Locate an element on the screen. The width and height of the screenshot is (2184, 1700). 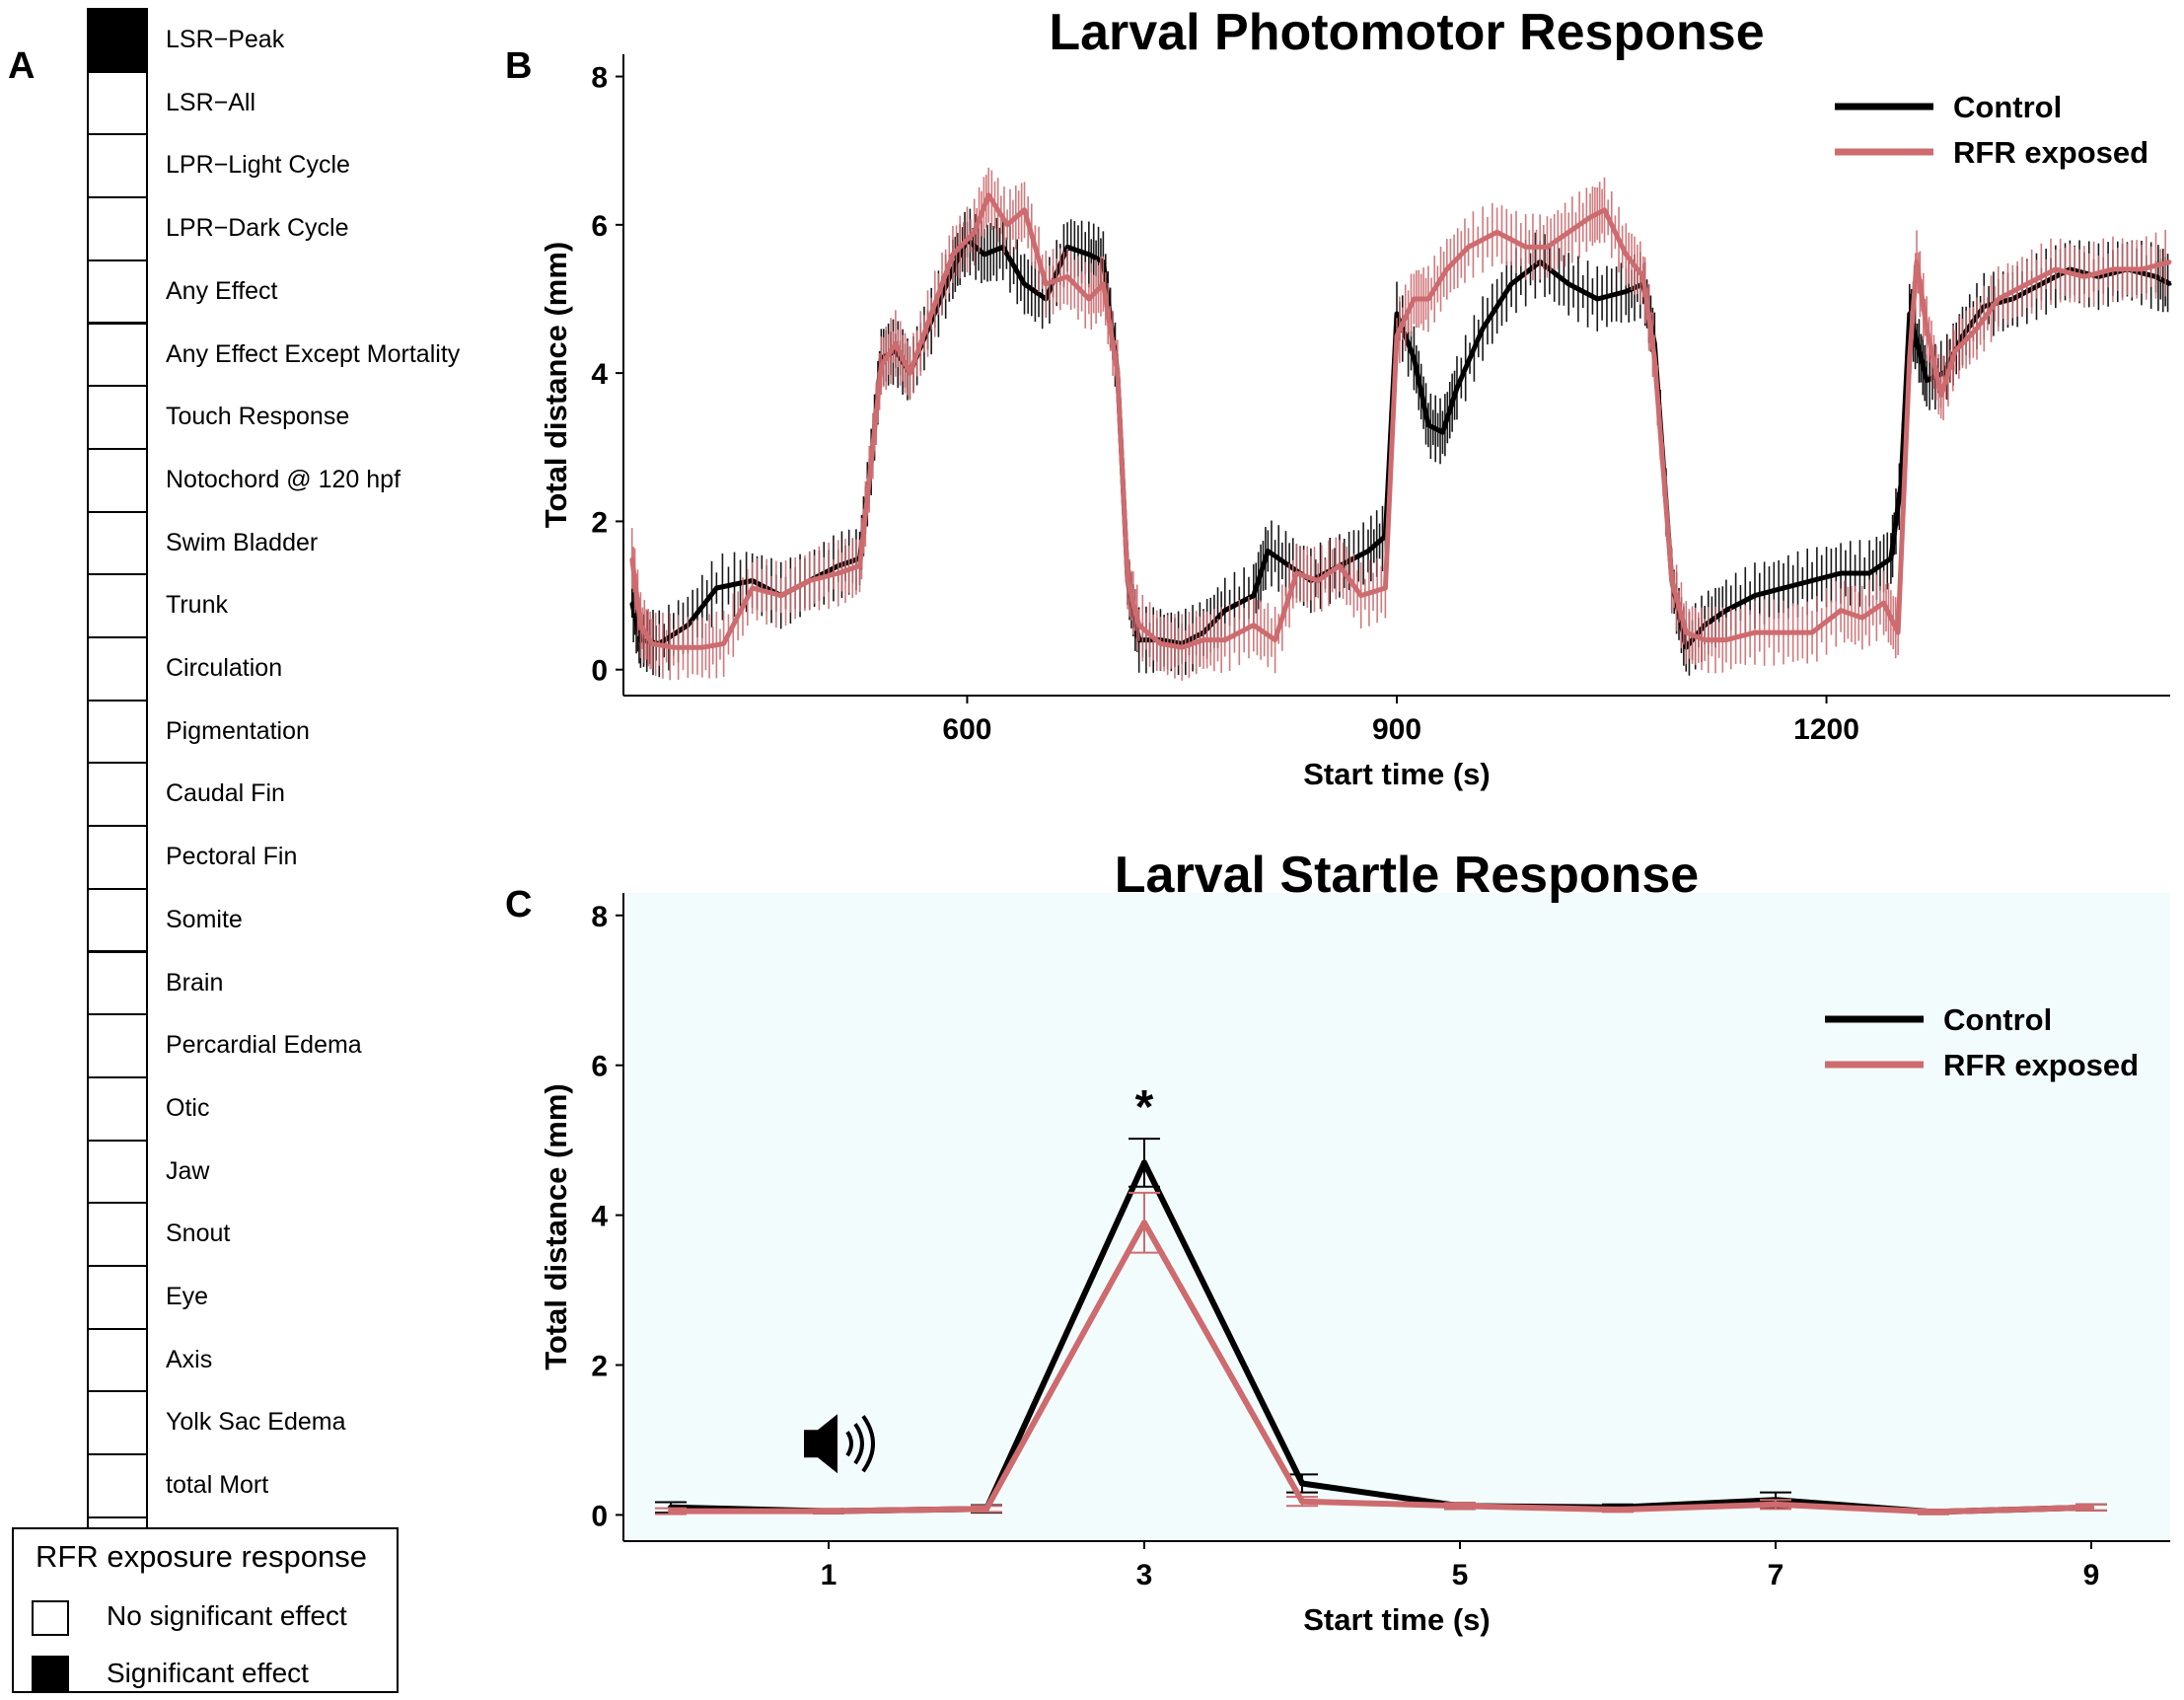
y-axis-label: Total distance (mm) is located at coordinates (556, 1226).